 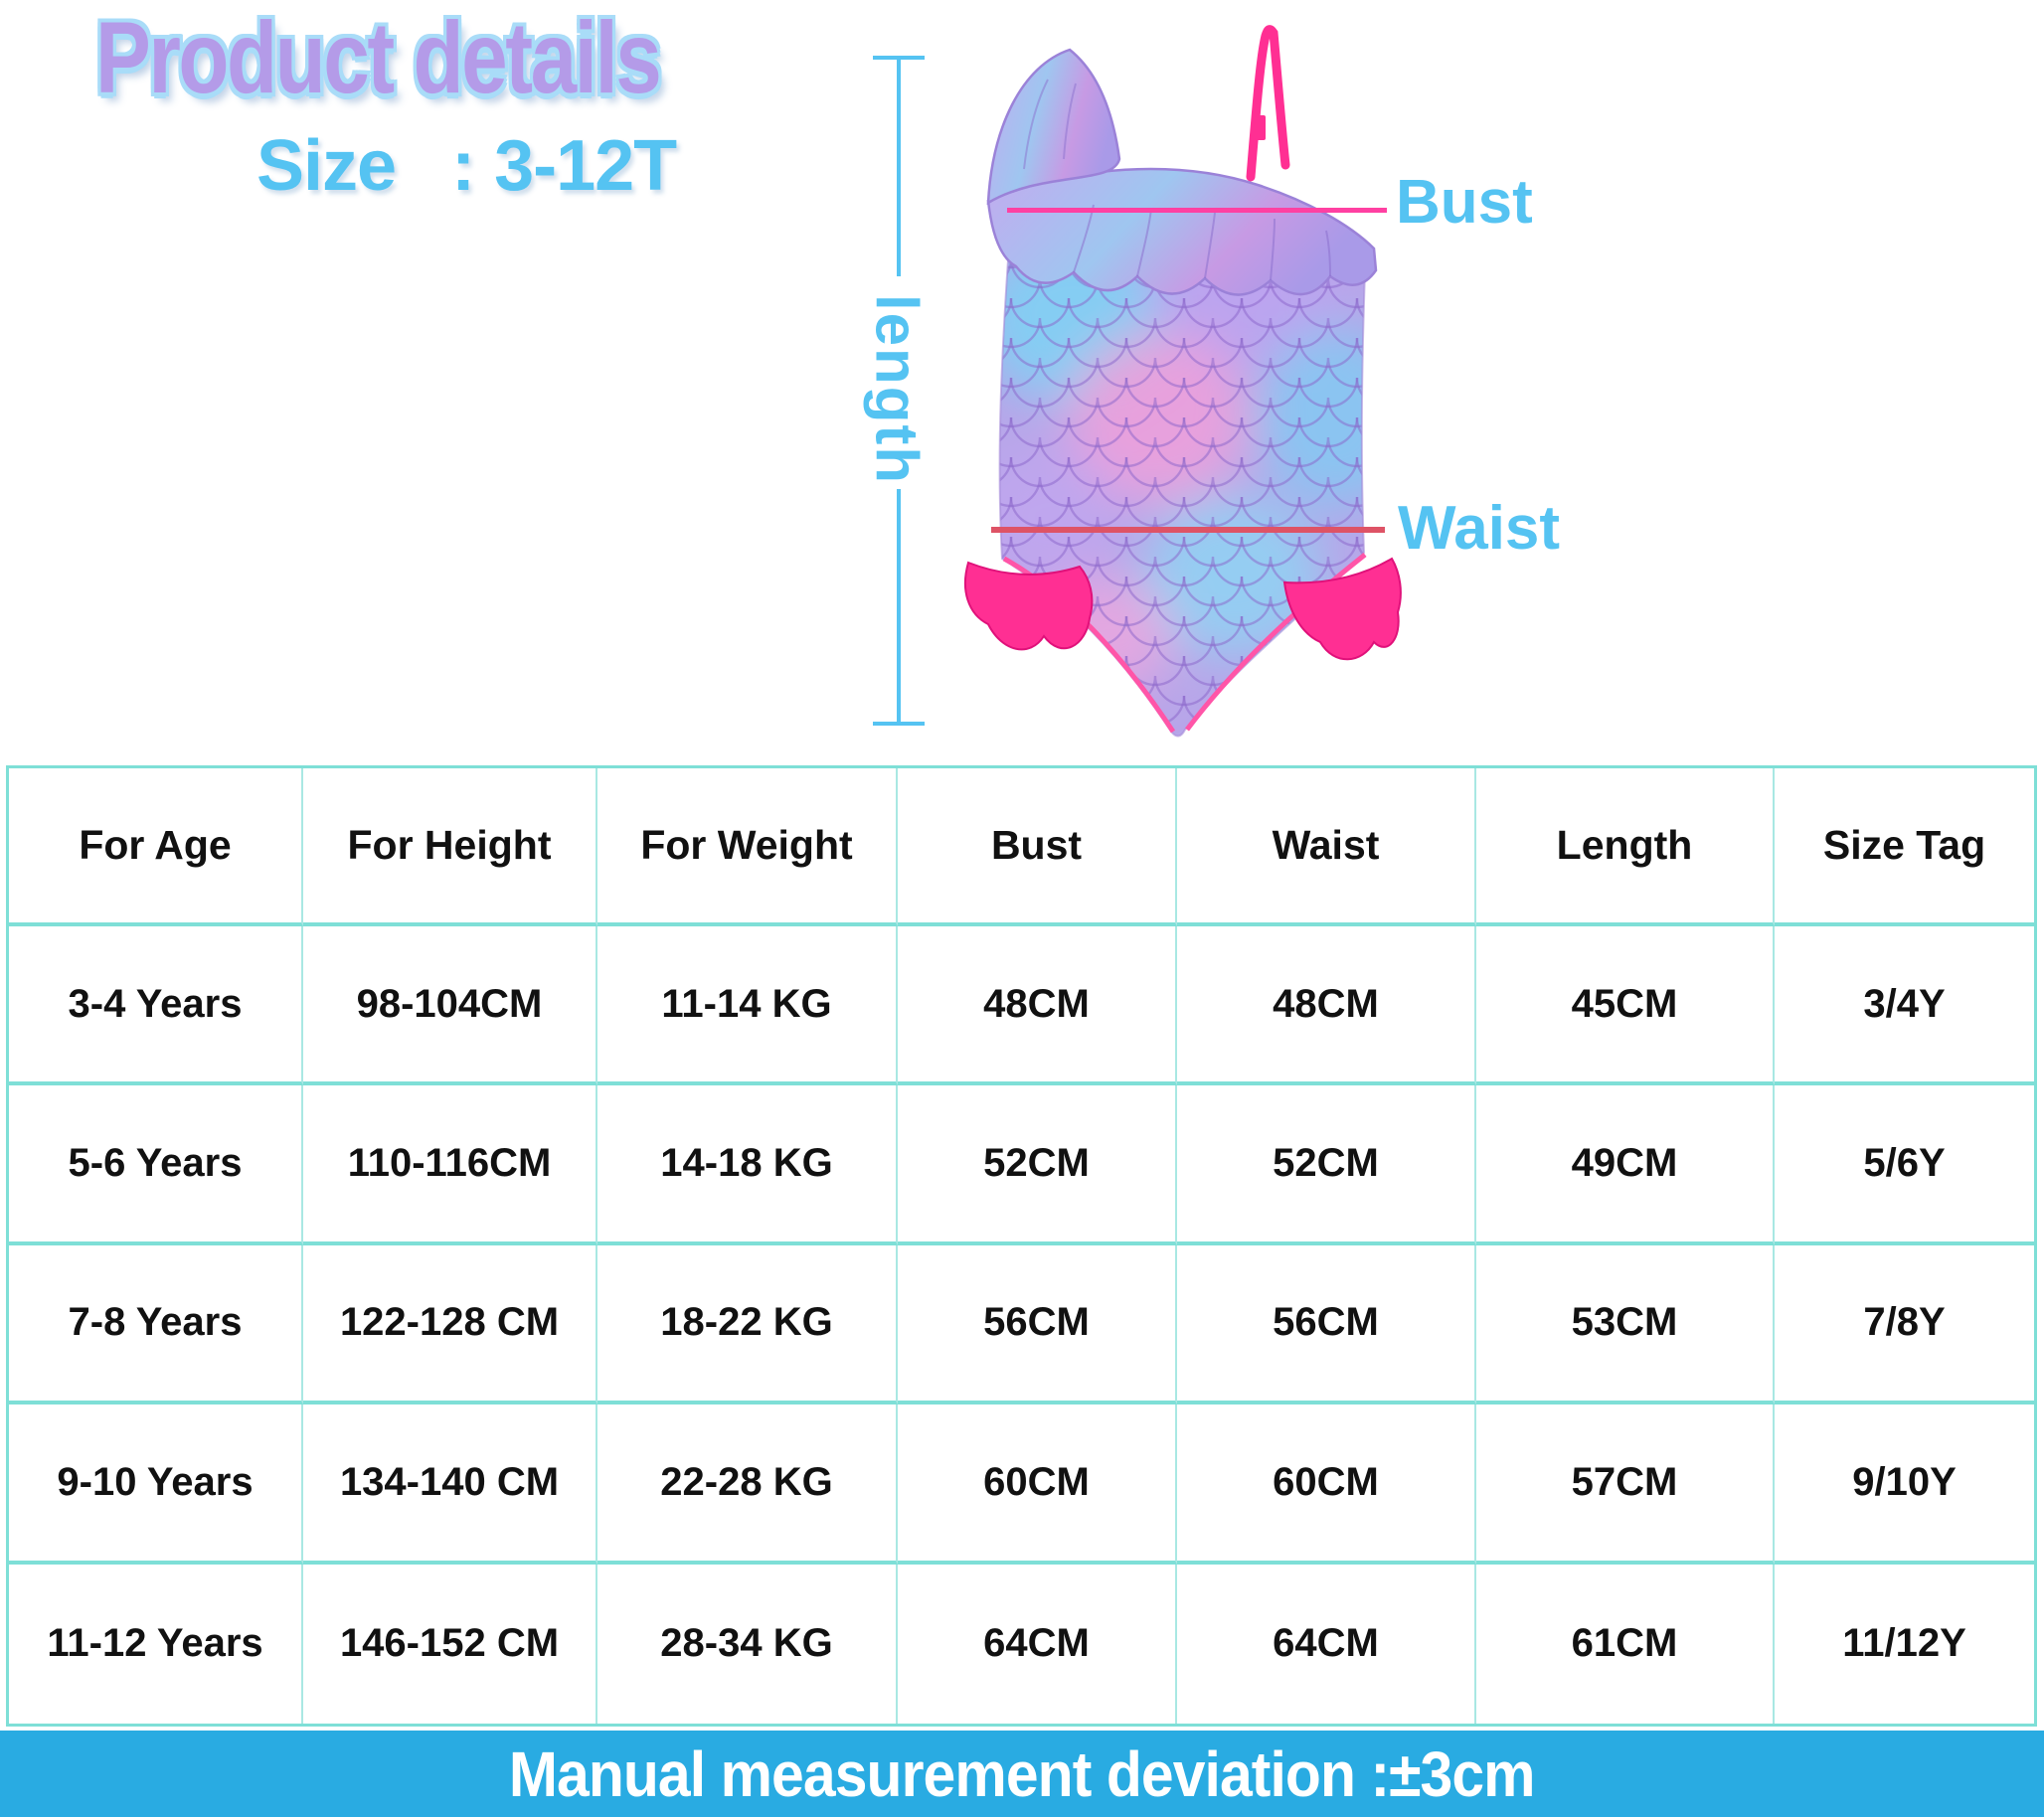 What do you see at coordinates (156, 847) in the screenshot?
I see `column-header-for-age: For Age` at bounding box center [156, 847].